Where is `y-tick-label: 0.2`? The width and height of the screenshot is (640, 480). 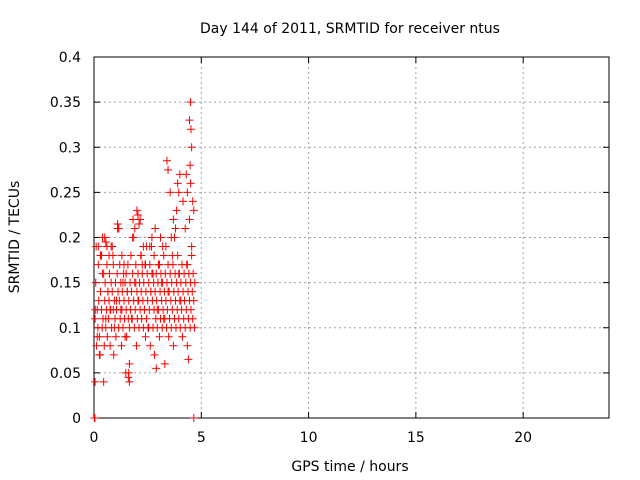 y-tick-label: 0.2 is located at coordinates (70, 239).